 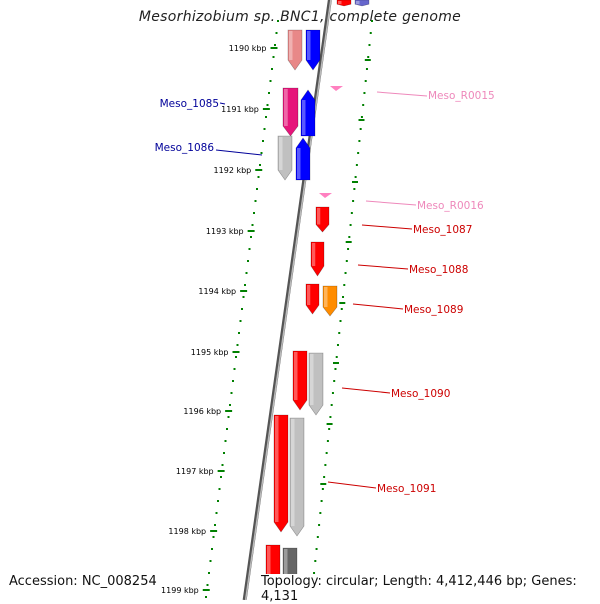 What do you see at coordinates (286, 107) in the screenshot?
I see `feature-meso-1085-shine` at bounding box center [286, 107].